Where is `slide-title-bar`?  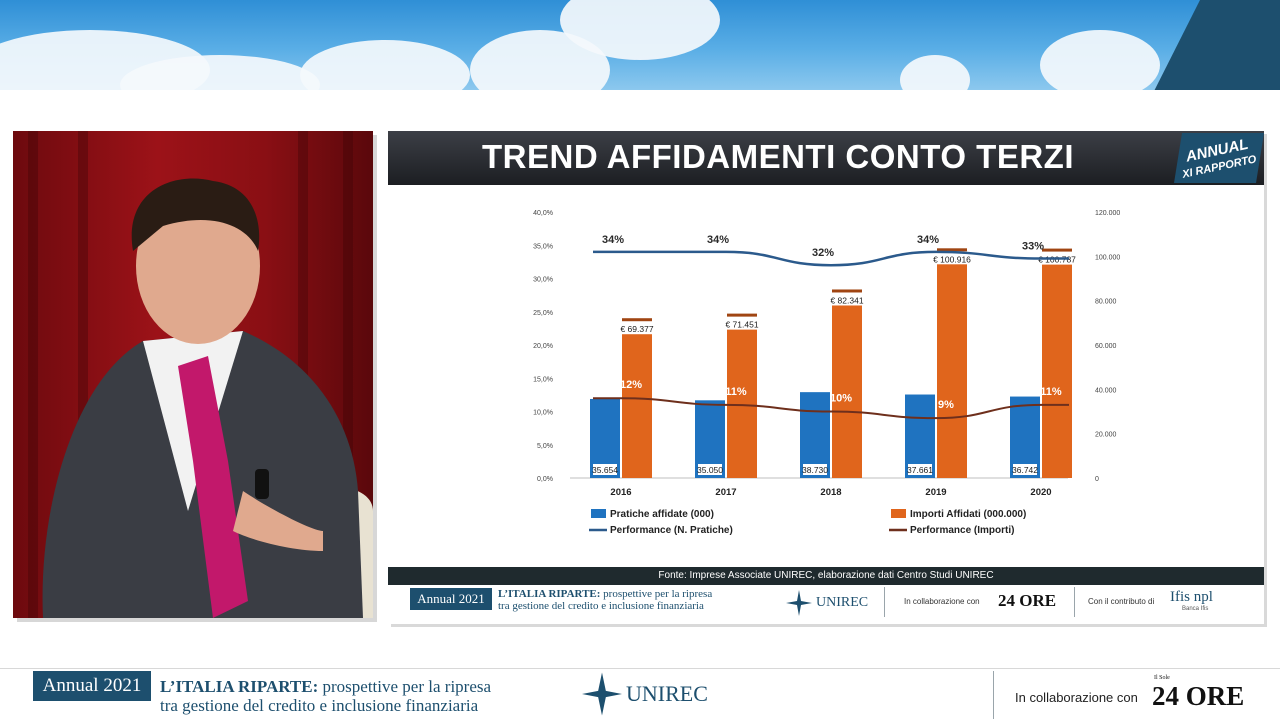 slide-title-bar is located at coordinates (826, 158).